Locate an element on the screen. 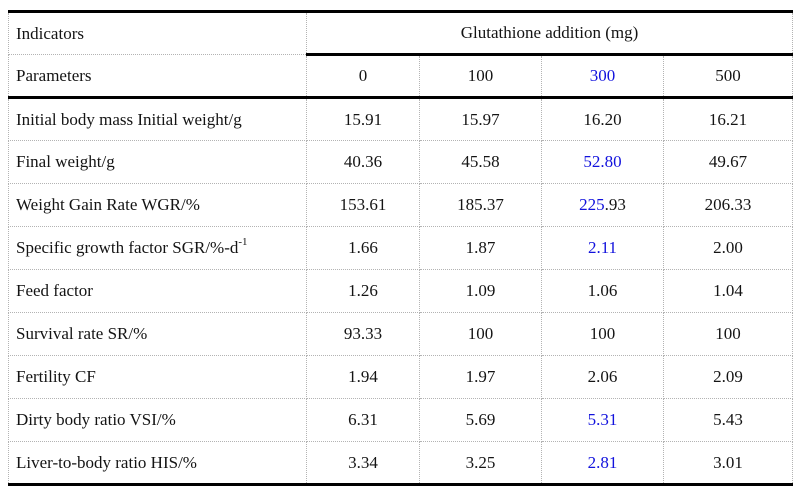 Image resolution: width=800 pixels, height=504 pixels. text-run: 153.61 is located at coordinates (363, 204).